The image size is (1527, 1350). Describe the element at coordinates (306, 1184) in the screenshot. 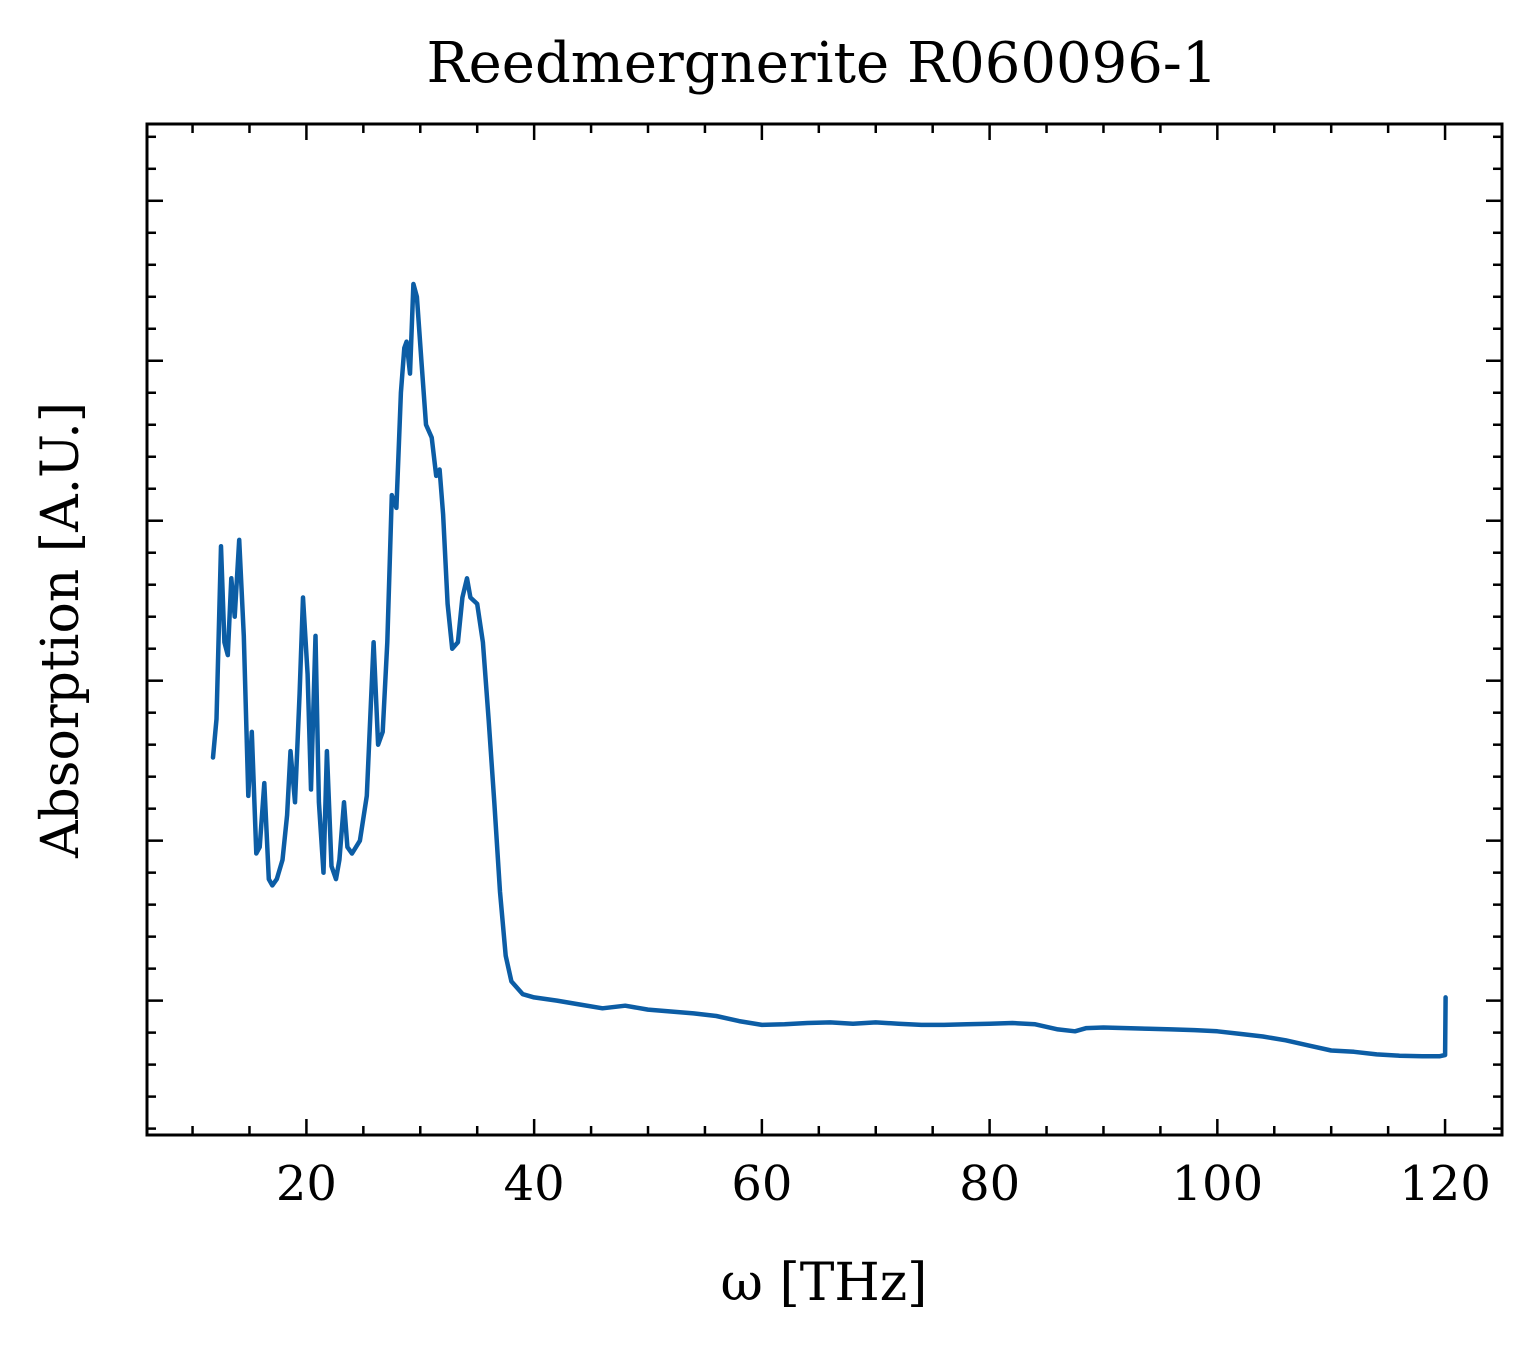

I see `x-tick-label: 20` at that location.